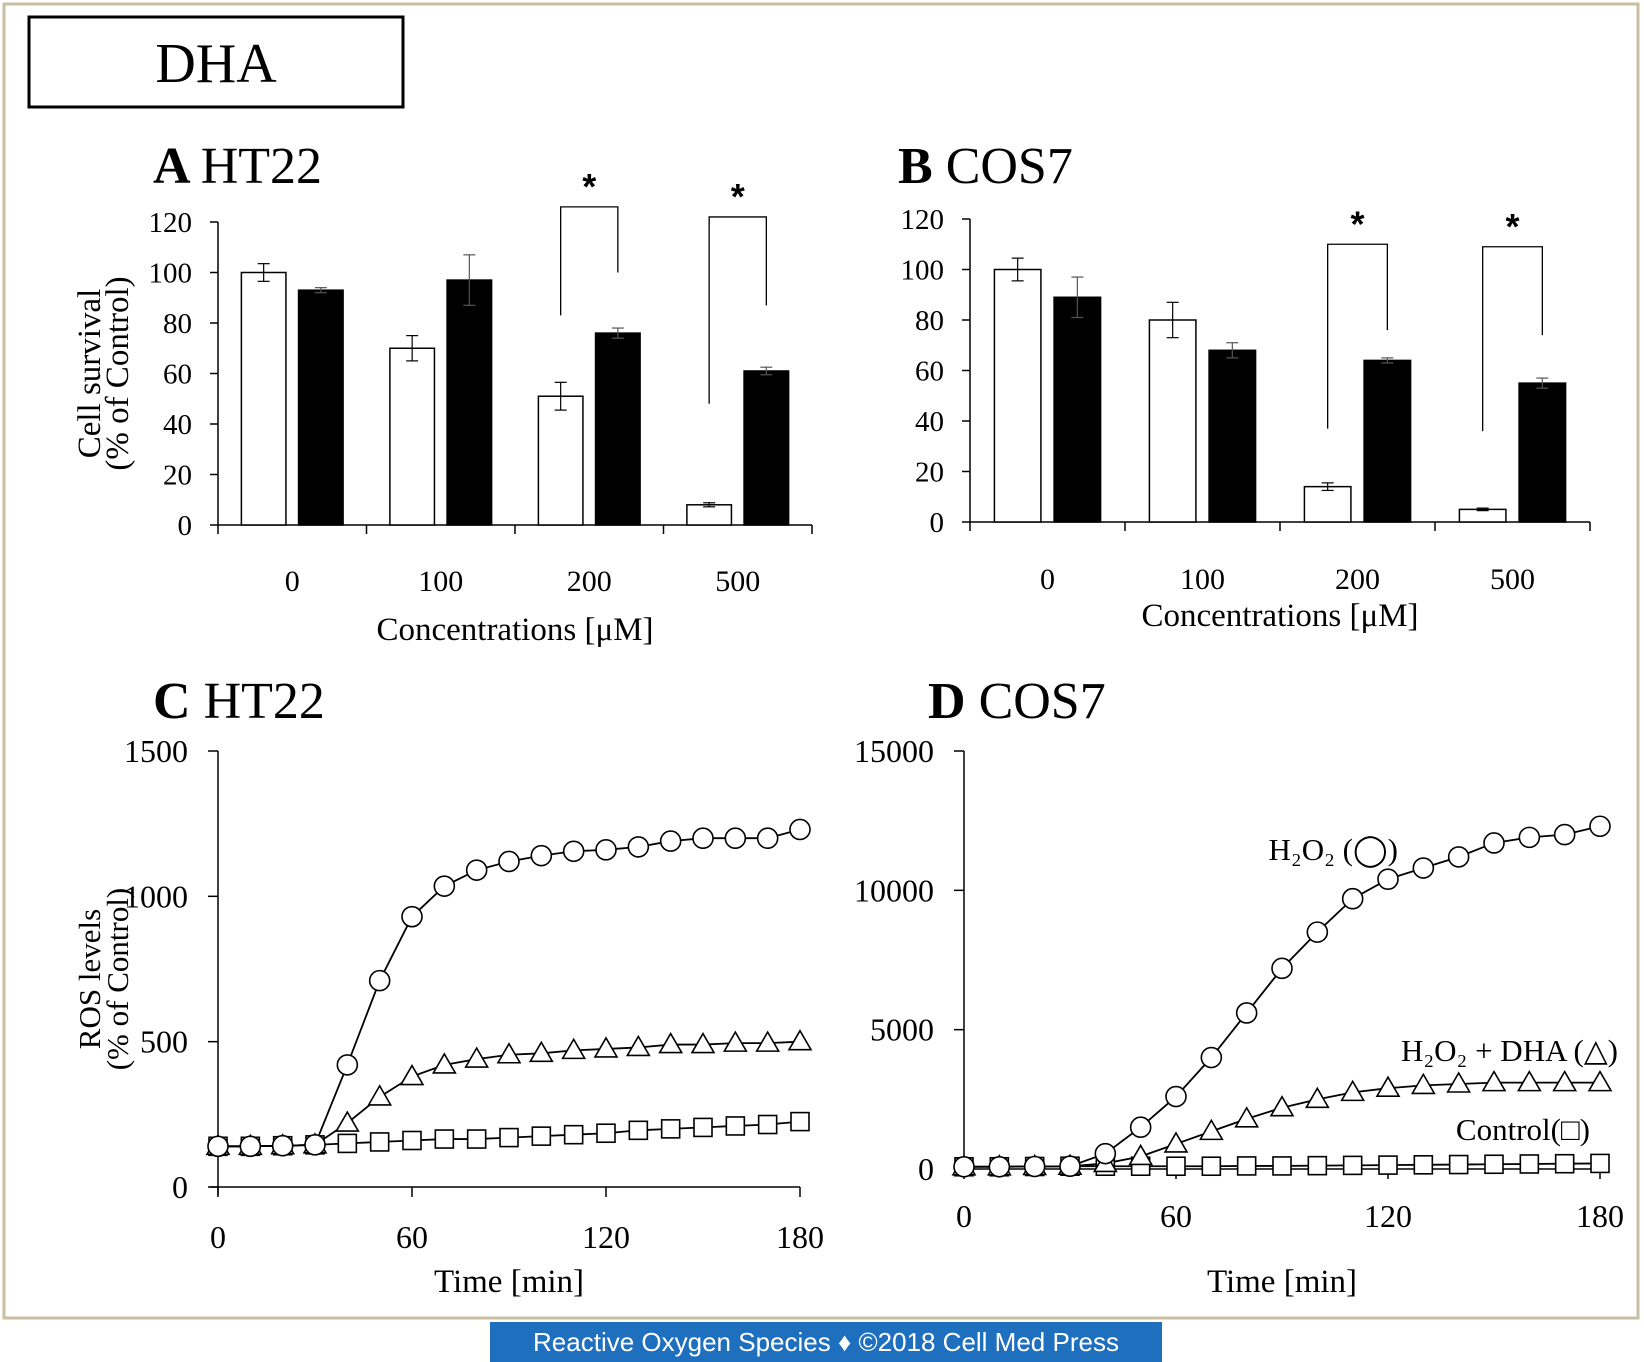  Describe the element at coordinates (178, 701) in the screenshot. I see `panel-letter: C` at that location.